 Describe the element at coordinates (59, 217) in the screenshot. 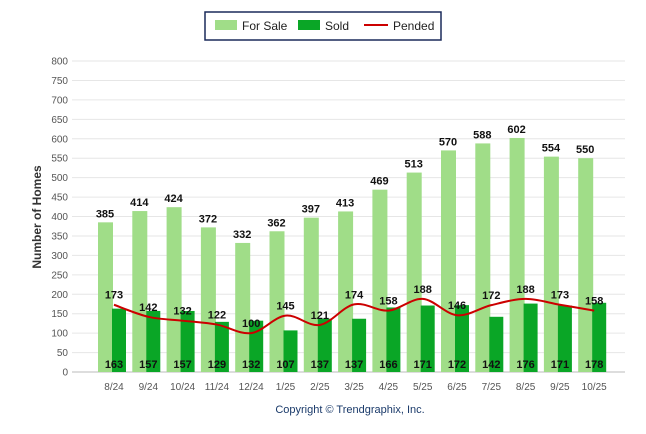

I see `y-tick-label: 400` at that location.